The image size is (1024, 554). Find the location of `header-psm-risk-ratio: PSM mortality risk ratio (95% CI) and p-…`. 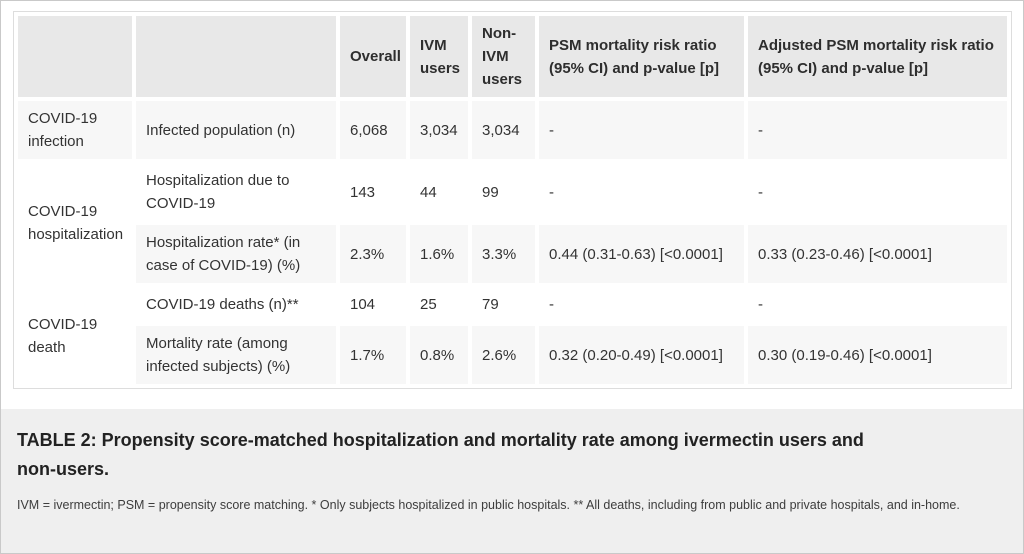

header-psm-risk-ratio: PSM mortality risk ratio (95% CI) and p-… is located at coordinates (641, 56).